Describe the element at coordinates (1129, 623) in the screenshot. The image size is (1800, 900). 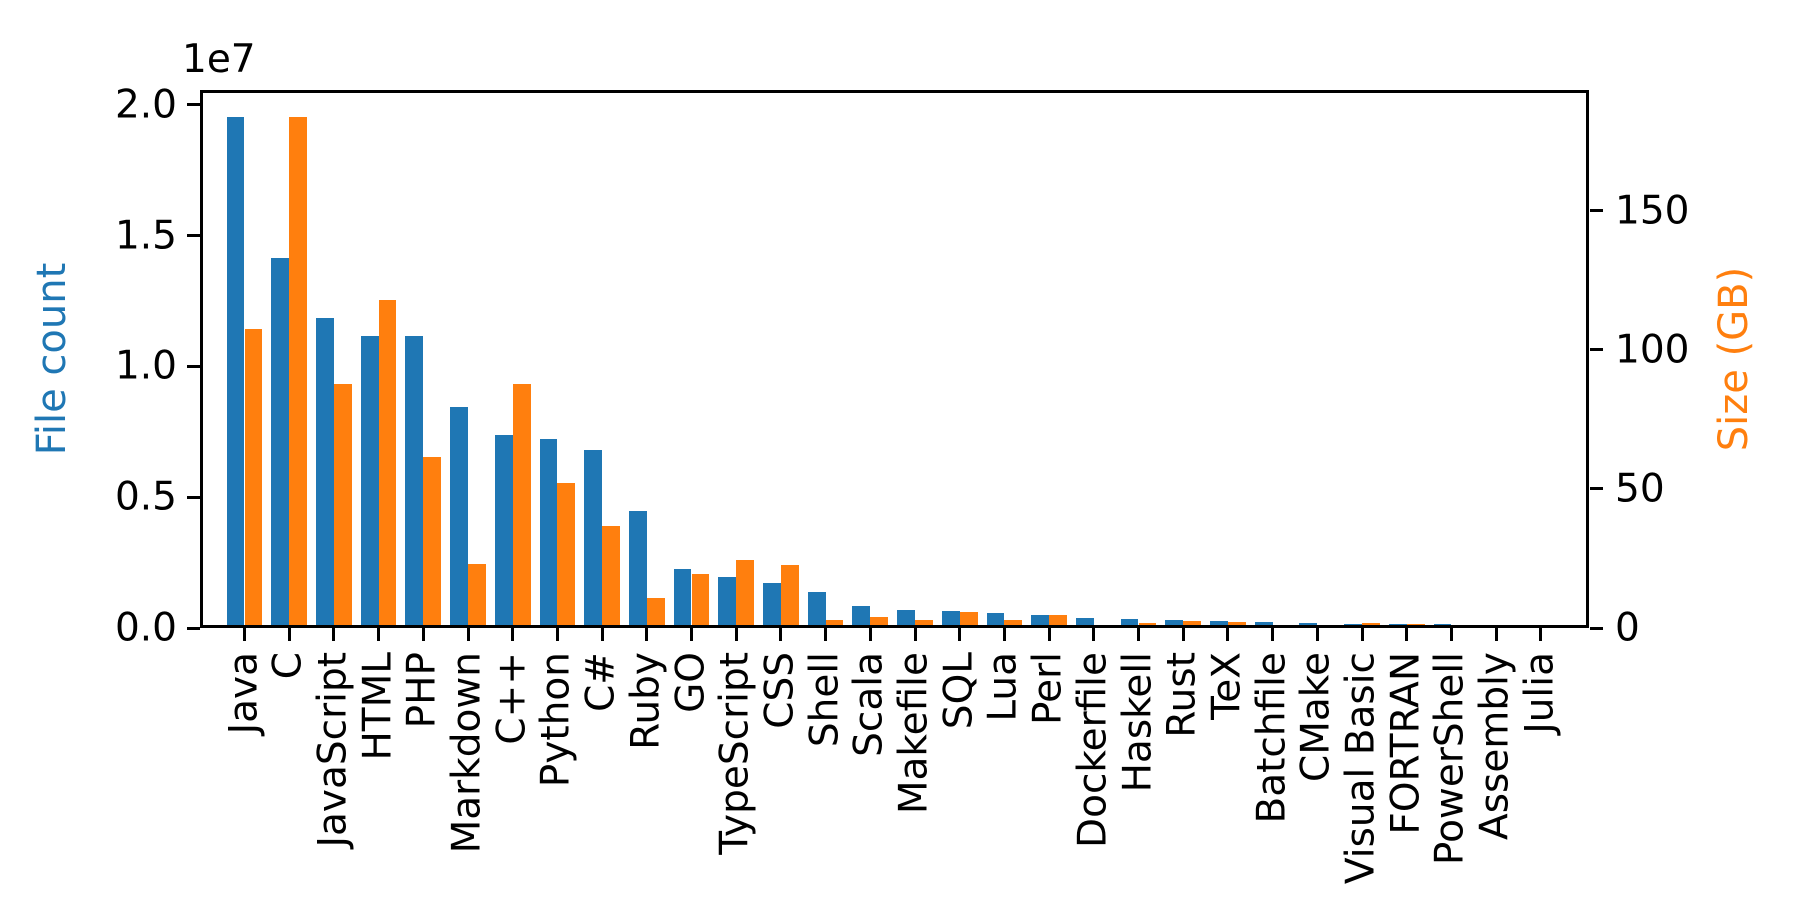
I see `bar-file-count-20-haskell` at that location.